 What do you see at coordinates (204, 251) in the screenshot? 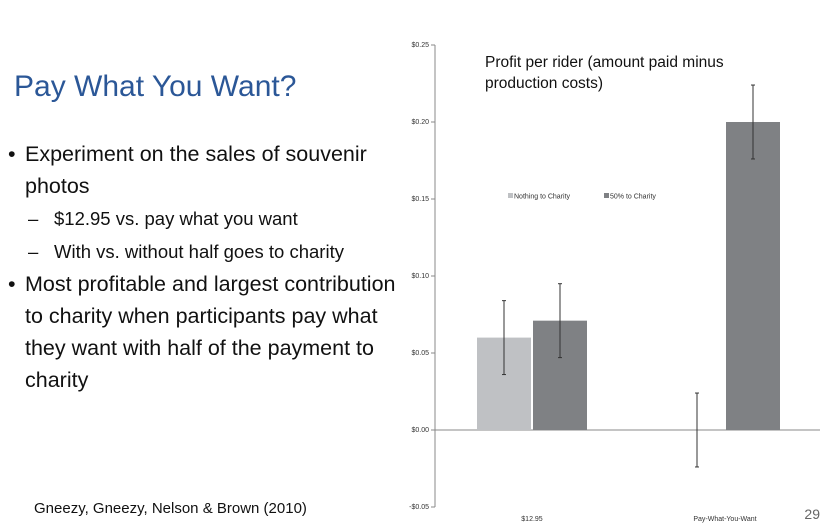
I see `sub-bullet: With vs. without half goes to charity` at bounding box center [204, 251].